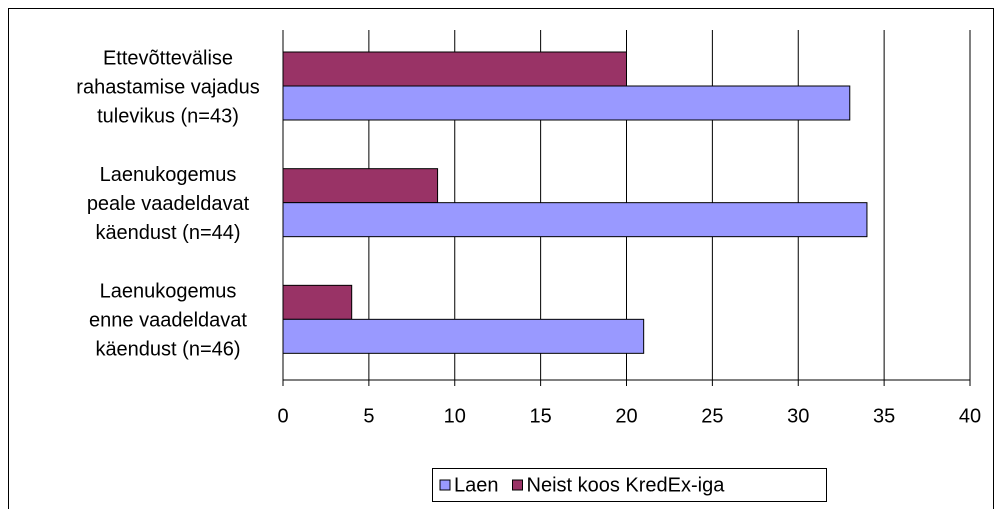  What do you see at coordinates (626, 416) in the screenshot?
I see `x-tick-label: 20` at bounding box center [626, 416].